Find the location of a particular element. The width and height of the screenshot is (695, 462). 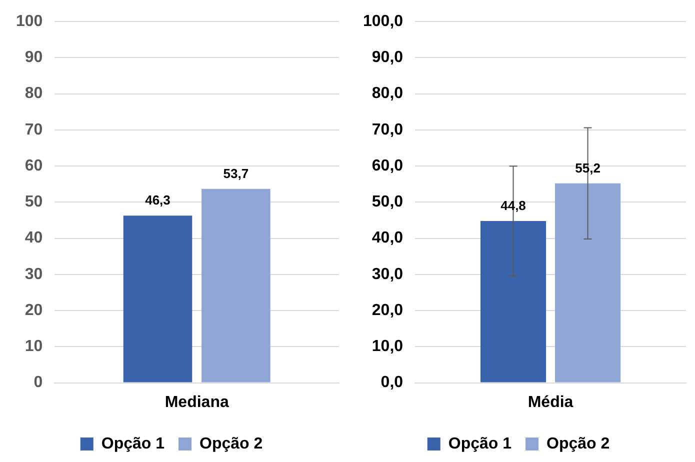

y-tick-label: 50 is located at coordinates (33, 202).